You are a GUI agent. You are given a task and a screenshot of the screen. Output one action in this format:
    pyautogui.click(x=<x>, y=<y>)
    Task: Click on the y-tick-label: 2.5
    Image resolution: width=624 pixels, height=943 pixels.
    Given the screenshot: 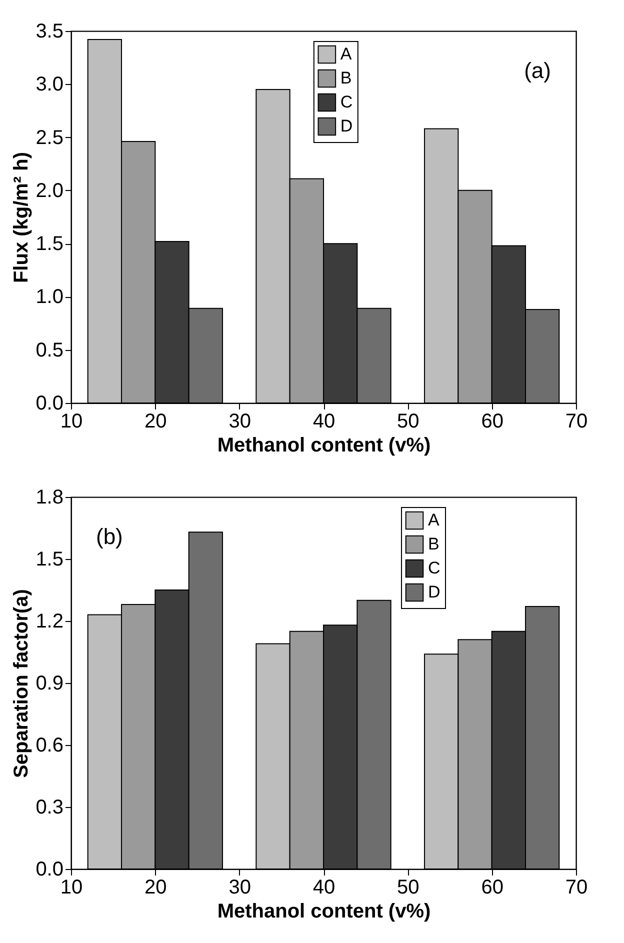 What is the action you would take?
    pyautogui.click(x=50, y=137)
    